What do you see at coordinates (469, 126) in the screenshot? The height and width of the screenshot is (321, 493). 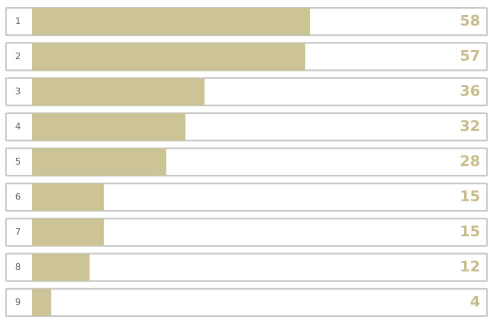 I see `data-label: 32` at bounding box center [469, 126].